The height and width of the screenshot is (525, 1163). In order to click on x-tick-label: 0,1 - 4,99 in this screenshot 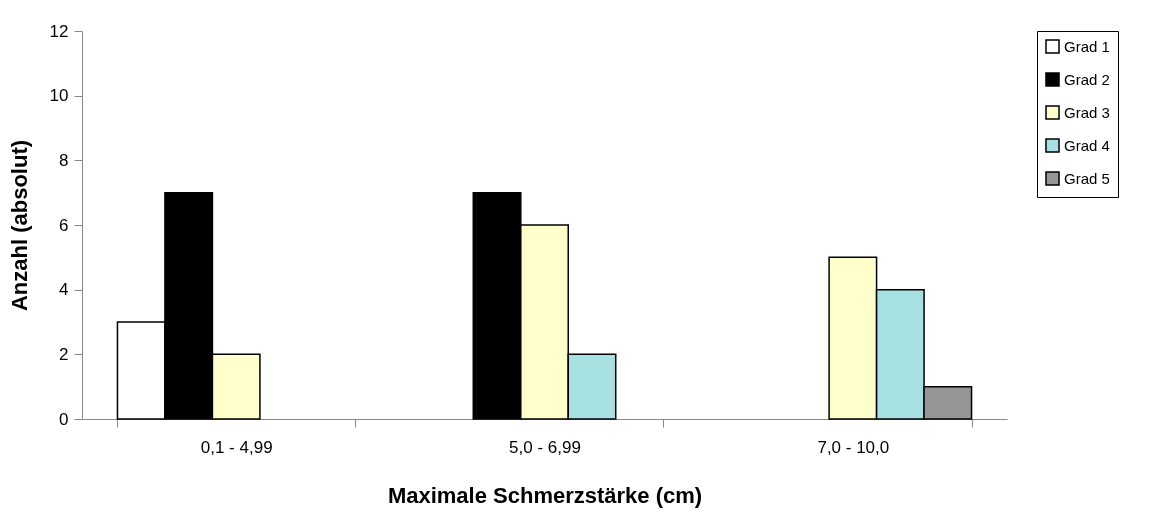, I will do `click(236, 447)`.